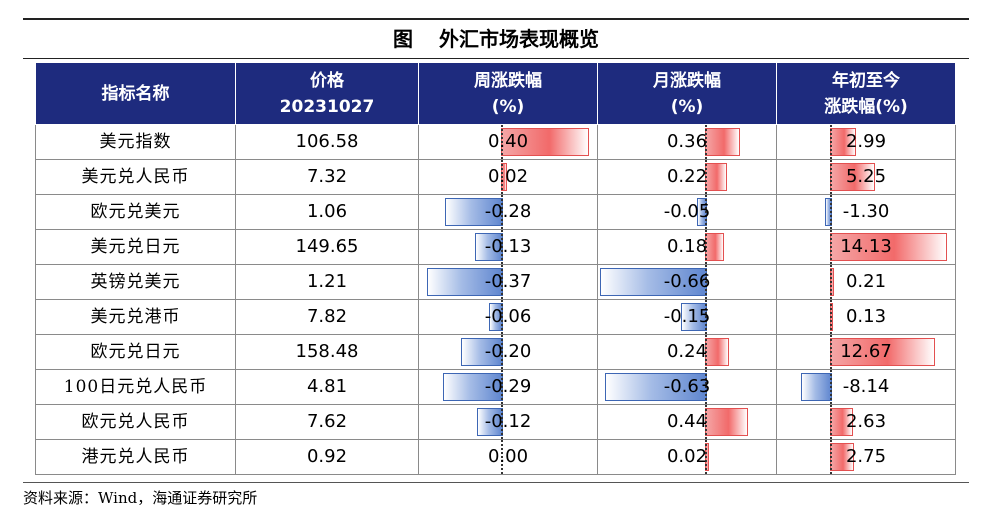  What do you see at coordinates (866, 141) in the screenshot?
I see `row-ytd-cell-value: 2.99` at bounding box center [866, 141].